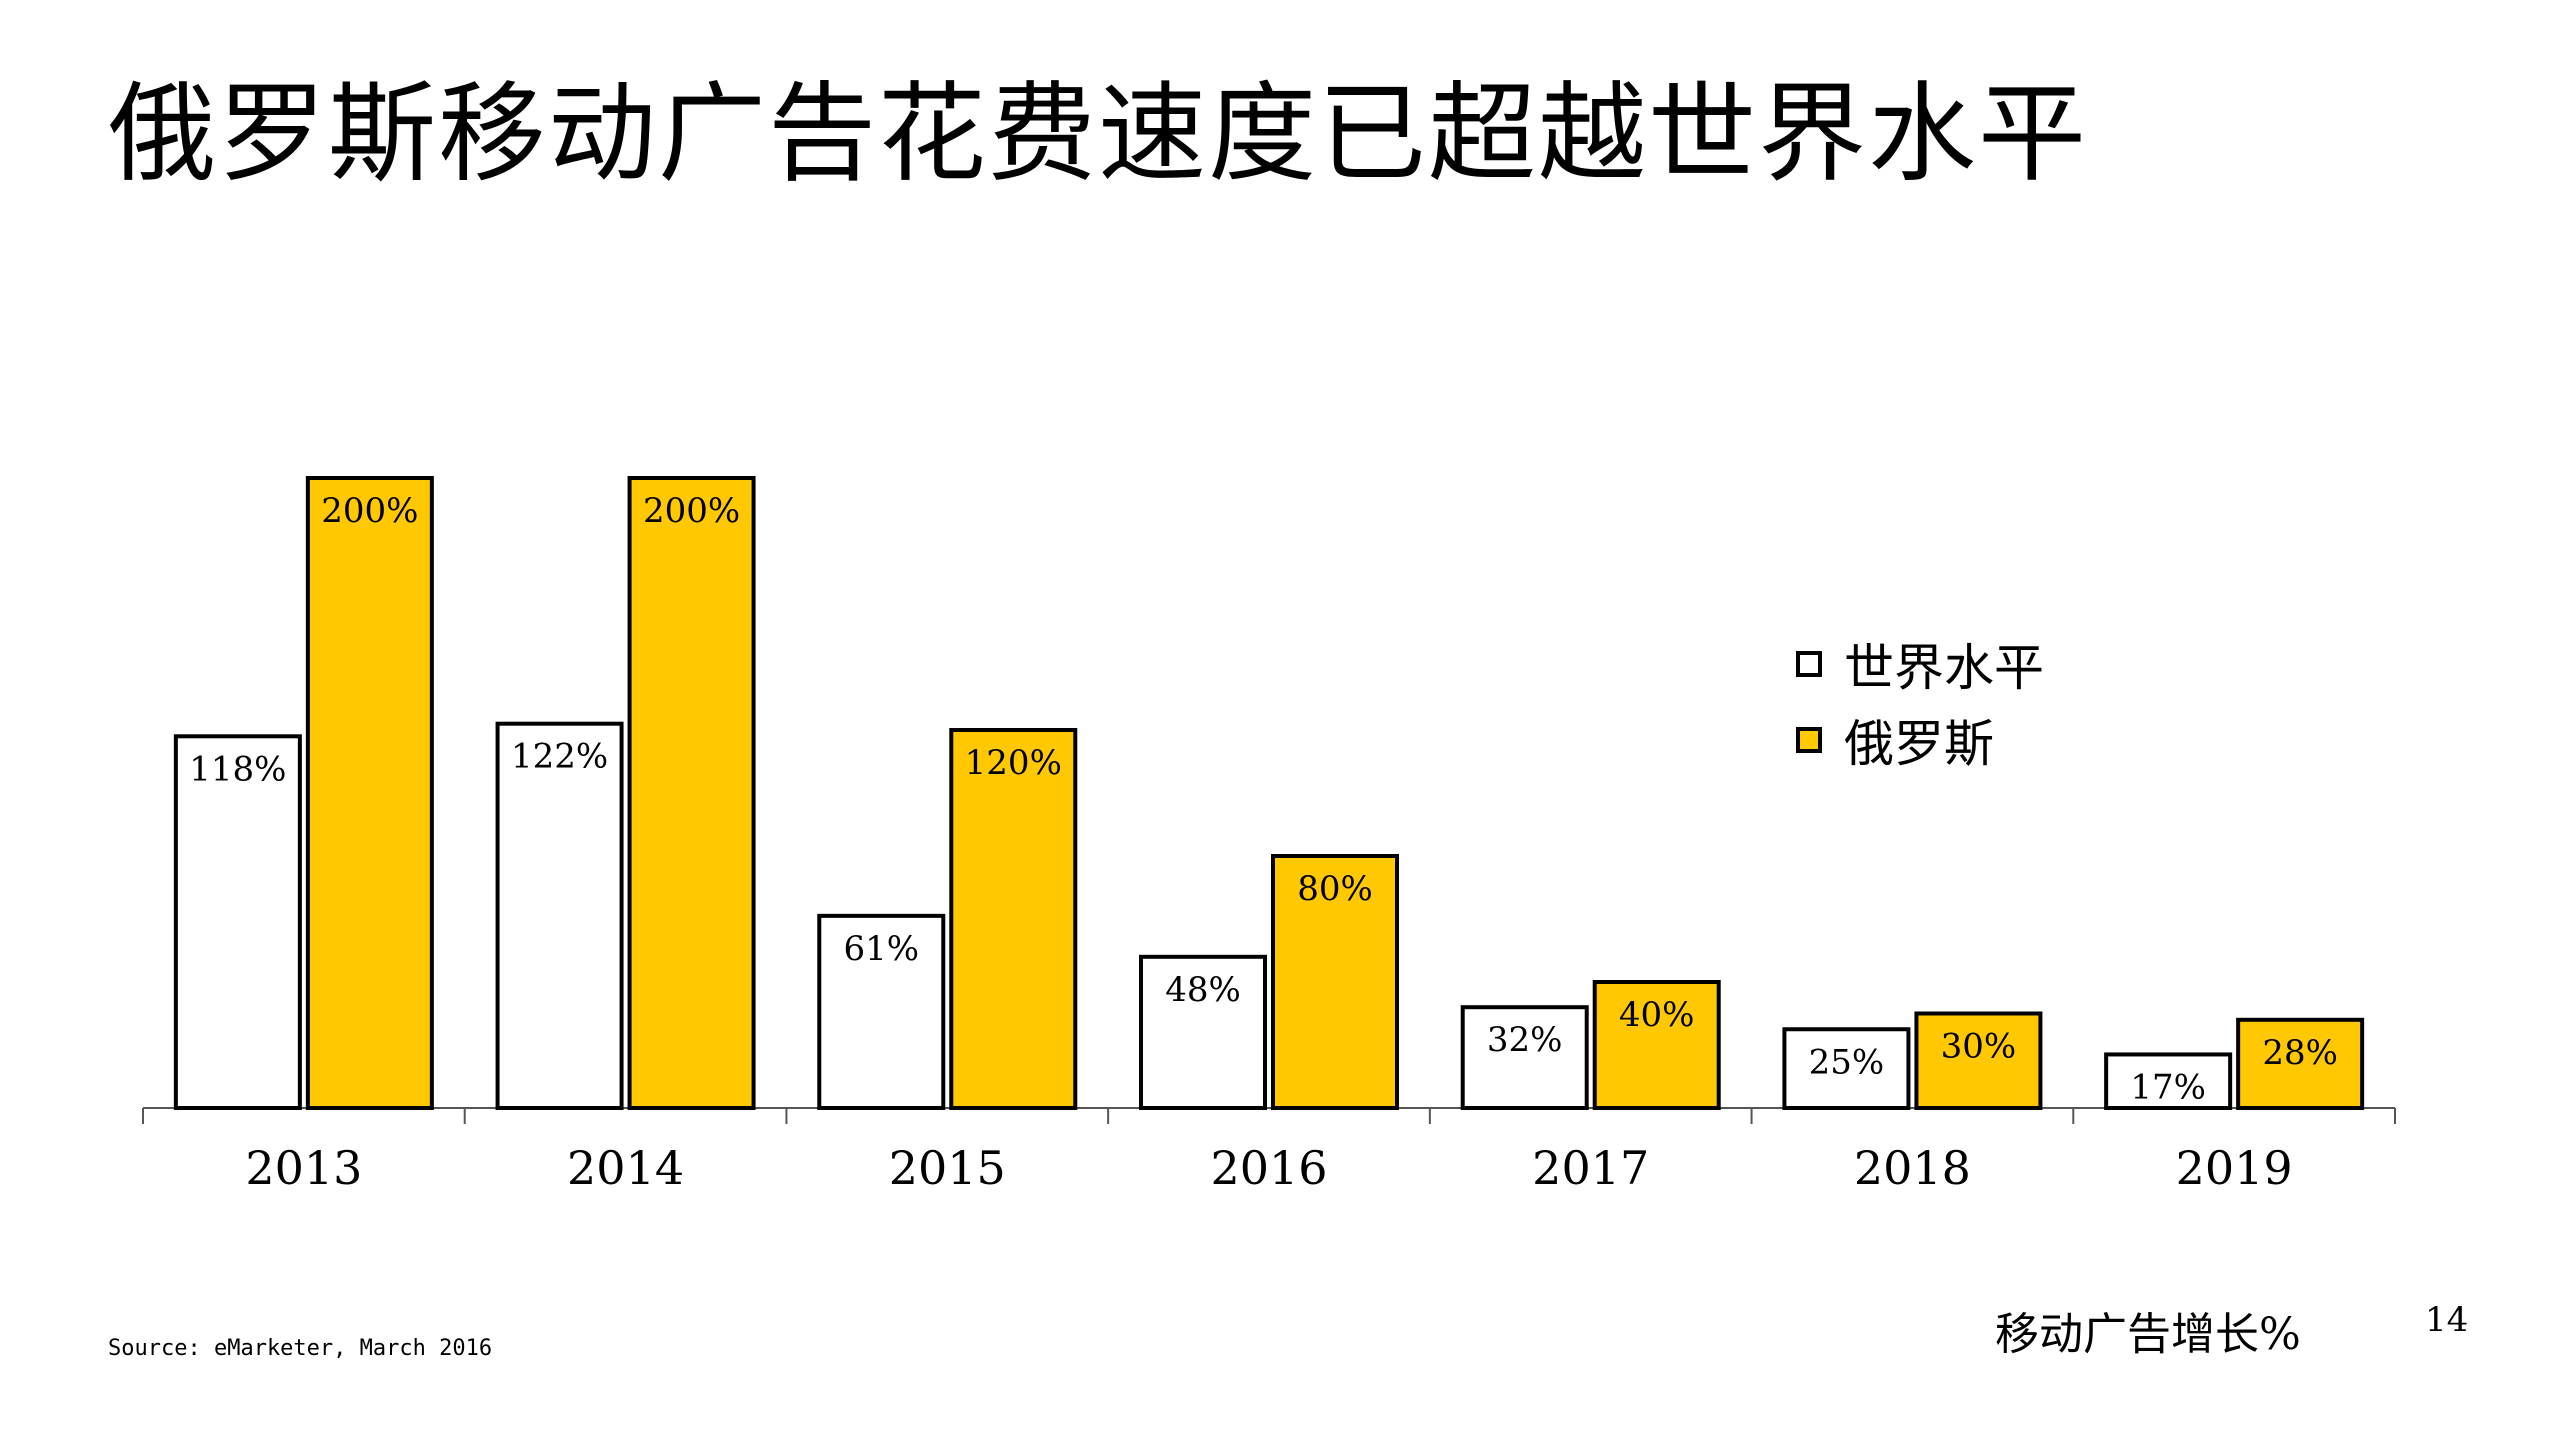 Image resolution: width=2559 pixels, height=1440 pixels. I want to click on data-label-world-2019: 17%, so click(2168, 1087).